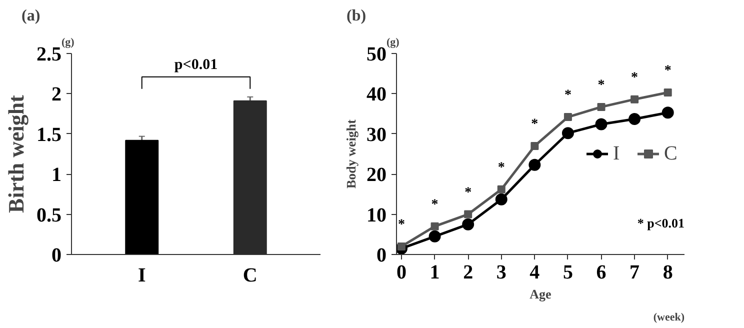  I want to click on x-tick-label: 8, so click(667, 273).